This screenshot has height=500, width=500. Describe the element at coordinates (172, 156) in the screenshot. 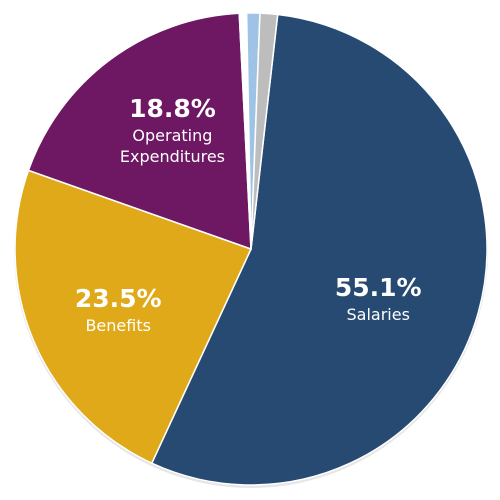

I see `slice-label-operating-expenditures-line-1: Expenditures` at that location.